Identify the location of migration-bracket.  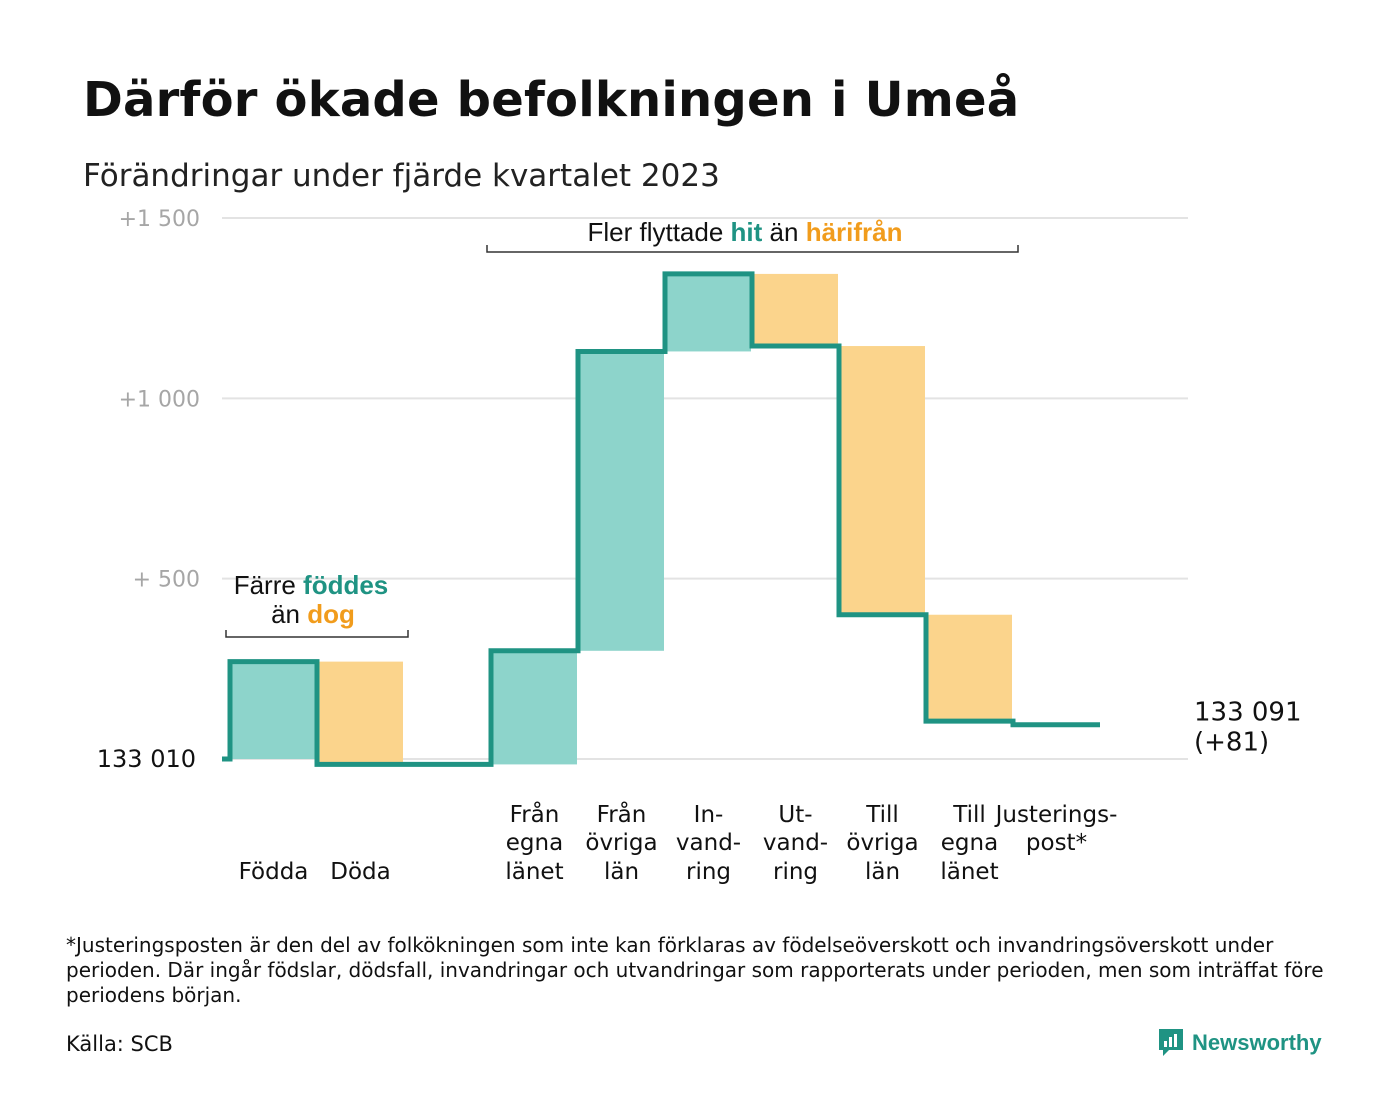
(752, 249).